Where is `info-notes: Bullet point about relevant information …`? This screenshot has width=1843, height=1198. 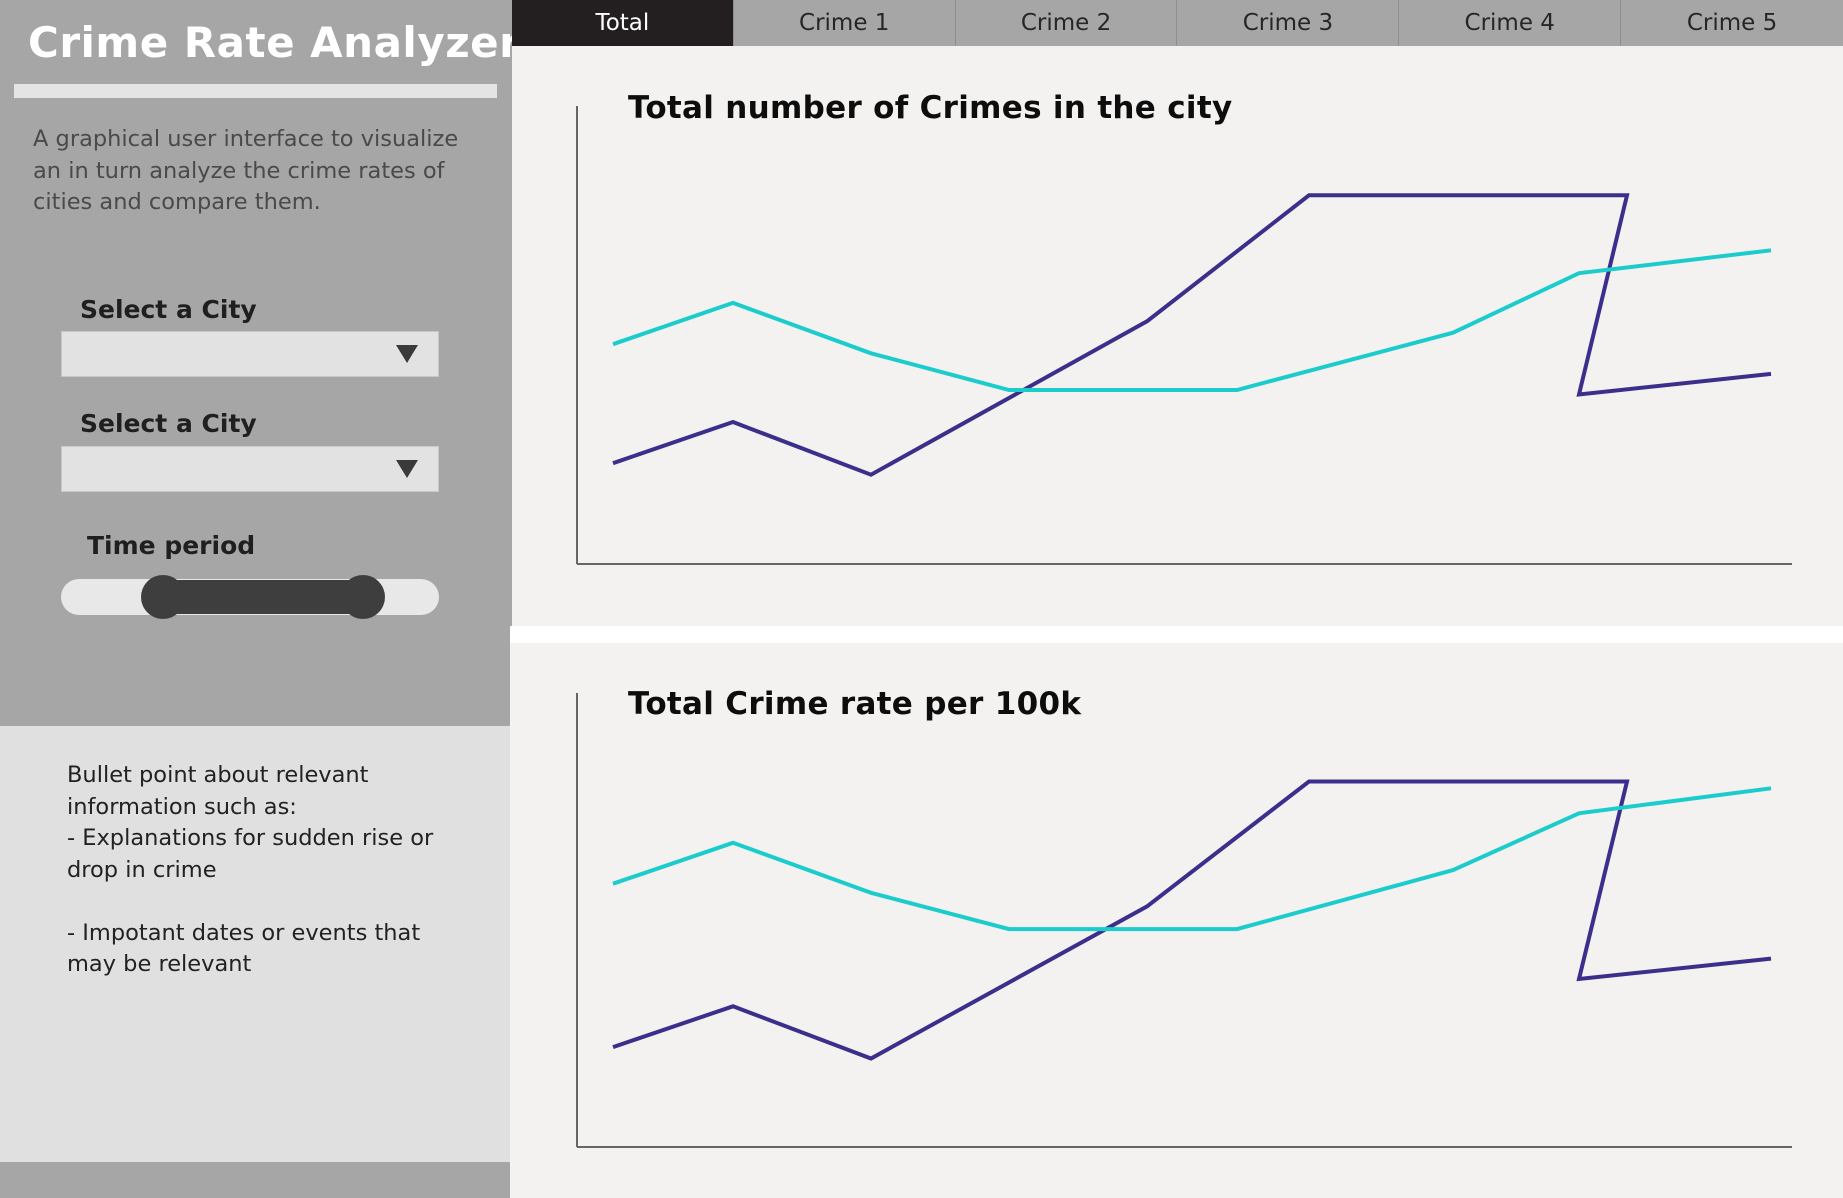
info-notes: Bullet point about relevant information … is located at coordinates (250, 869).